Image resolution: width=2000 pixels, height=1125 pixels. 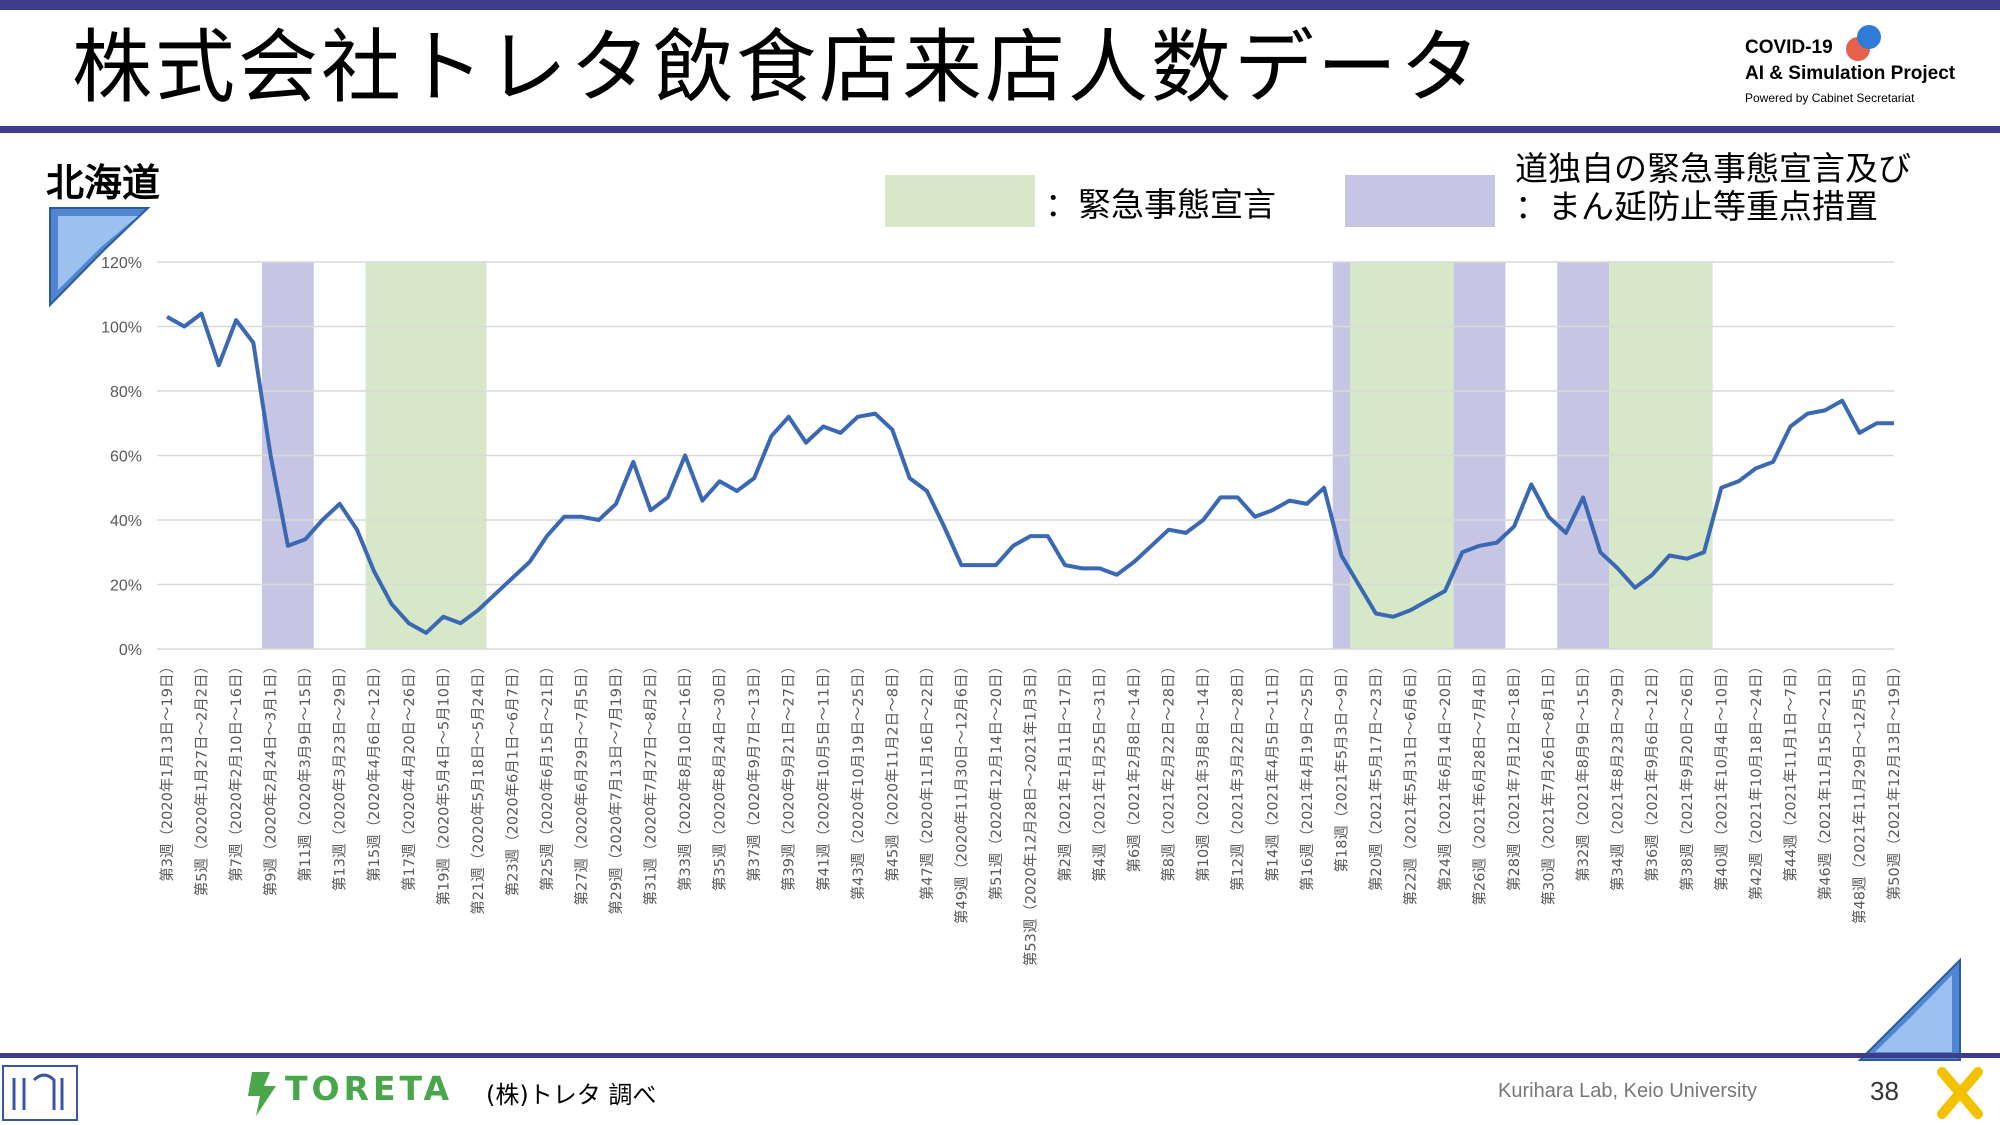 I want to click on page-number: 38, so click(x=1884, y=1091).